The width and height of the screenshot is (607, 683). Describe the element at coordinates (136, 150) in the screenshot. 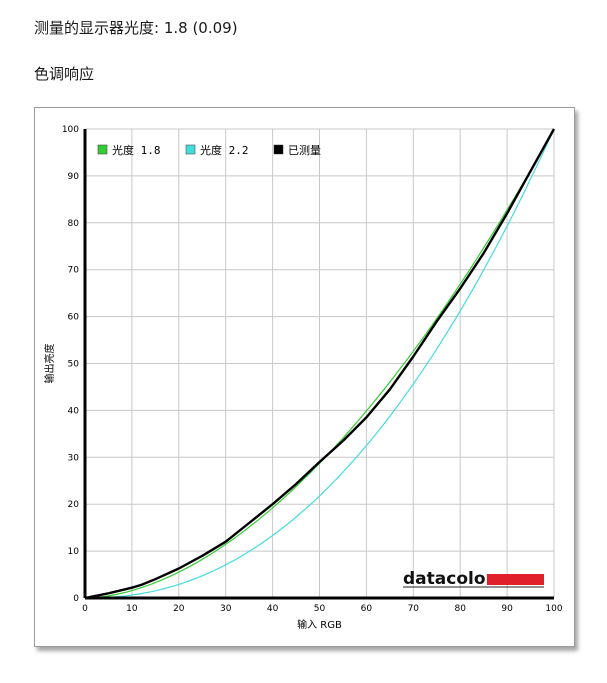

I see `legend-label-gamma-1-8: 光度 1.8` at that location.